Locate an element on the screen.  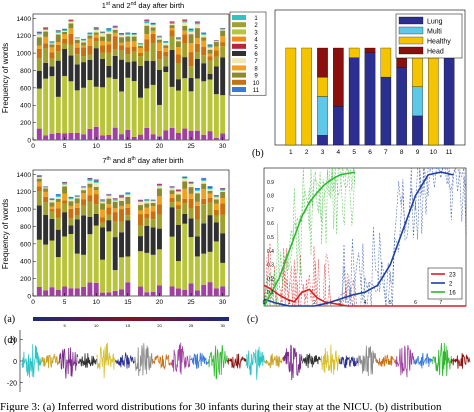
chart-a-top-bars is located at coordinates (131, 79).